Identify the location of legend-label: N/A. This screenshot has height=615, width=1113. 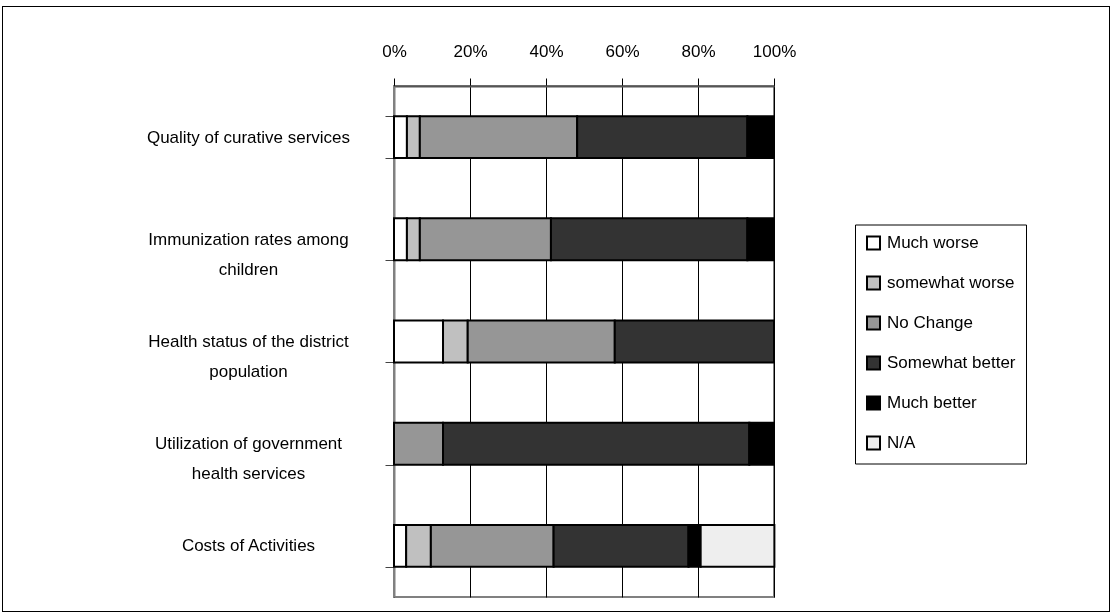
(901, 442).